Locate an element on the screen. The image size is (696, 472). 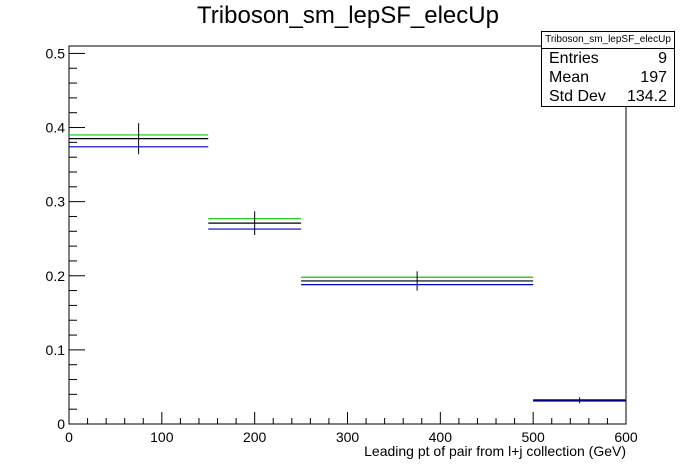
x-tick-label: 0 is located at coordinates (69, 437).